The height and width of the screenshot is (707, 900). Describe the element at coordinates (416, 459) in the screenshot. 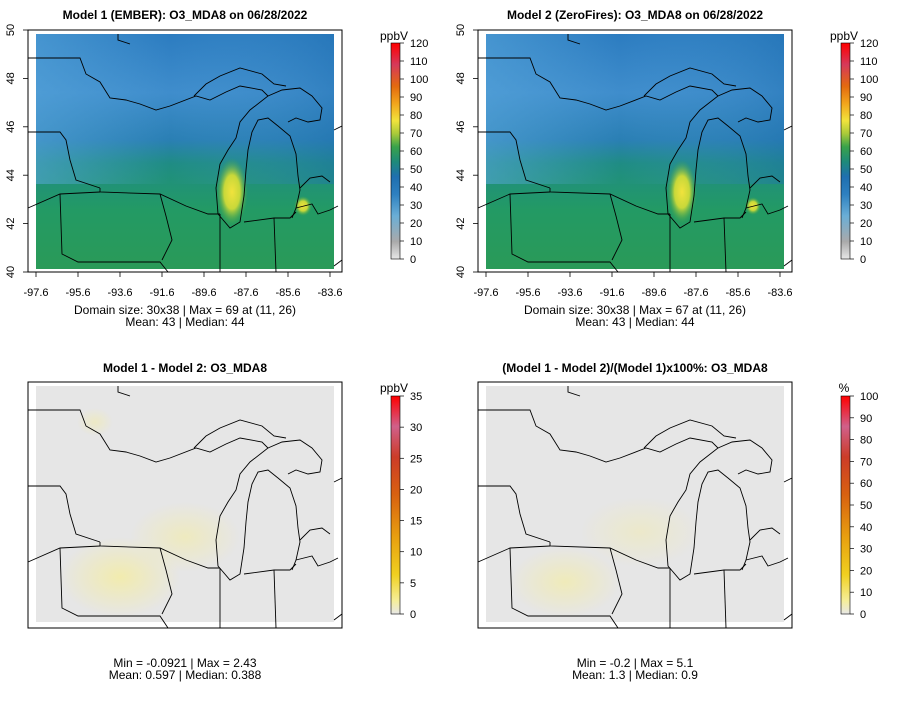

I see `colorbar-tick-label: 25` at that location.